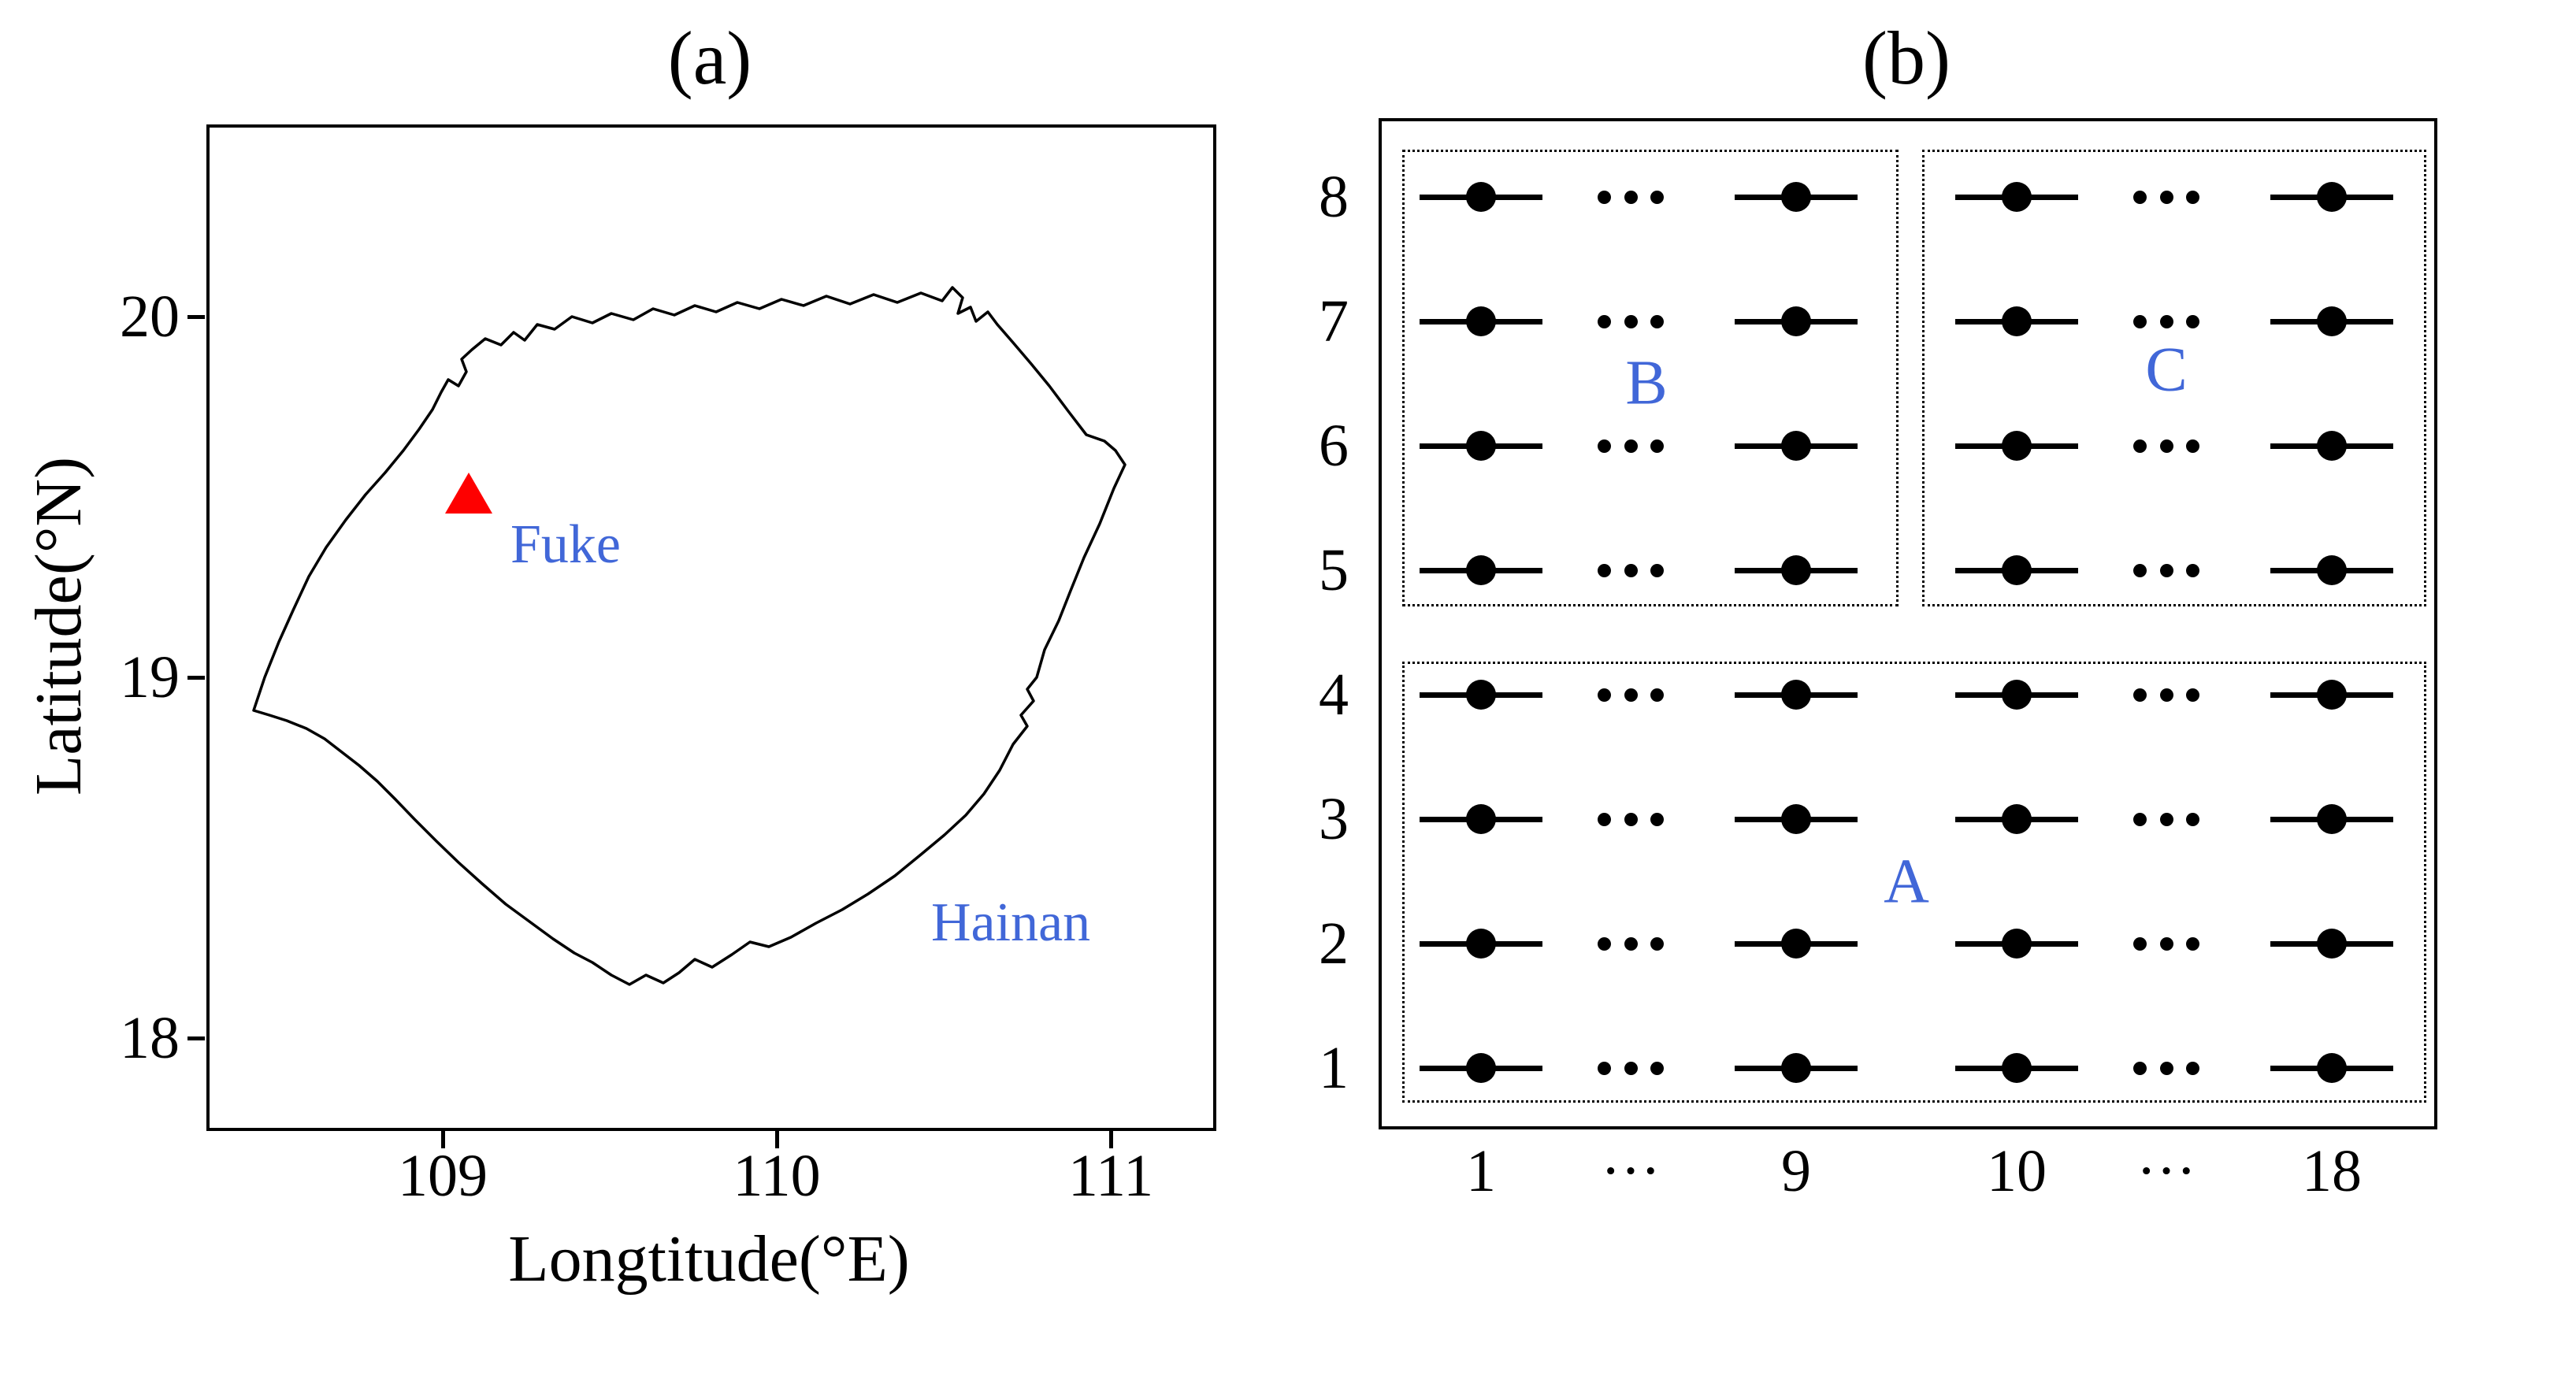 Image resolution: width=2576 pixels, height=1398 pixels. I want to click on subarray-c-box, so click(2174, 378).